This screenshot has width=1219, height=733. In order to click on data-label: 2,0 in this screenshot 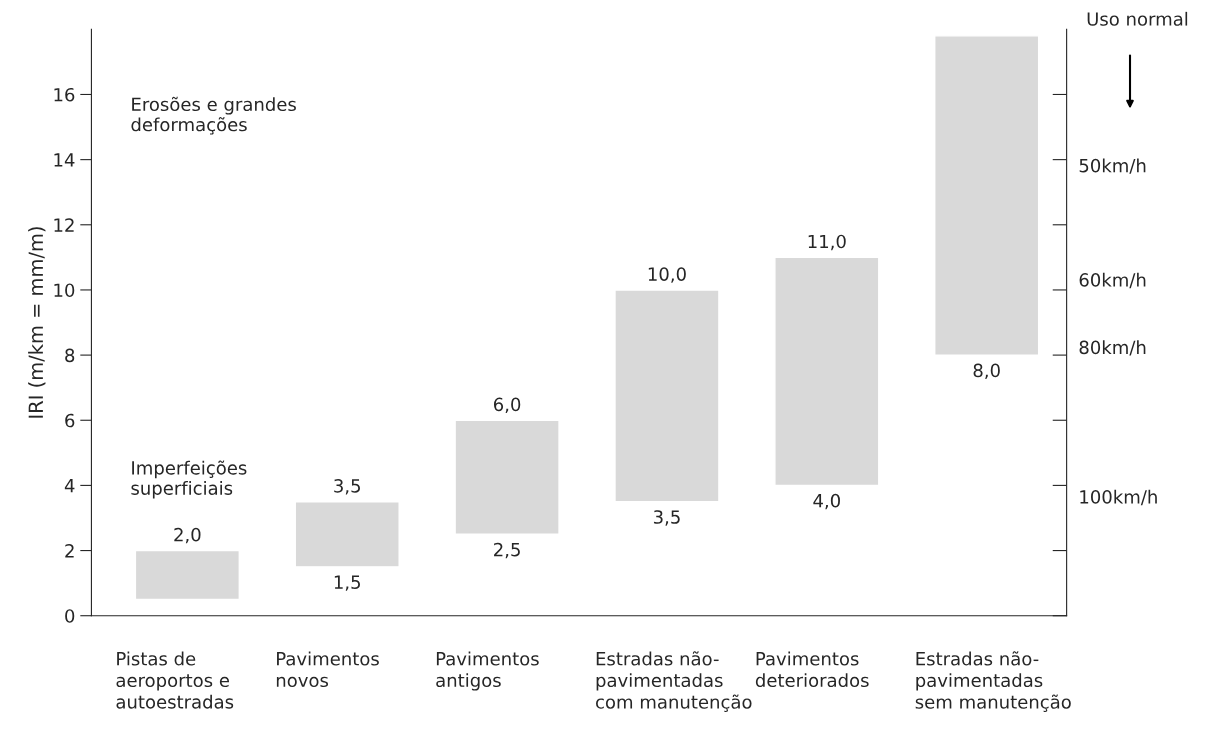, I will do `click(187, 535)`.